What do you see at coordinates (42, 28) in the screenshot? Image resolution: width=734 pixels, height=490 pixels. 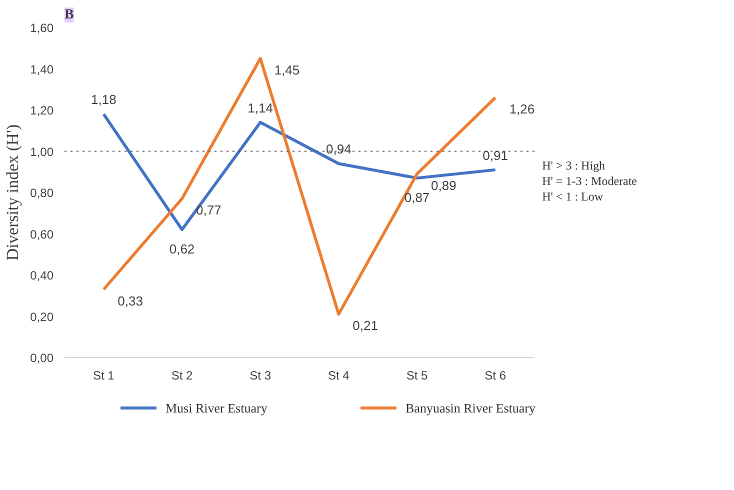 I see `y-tick-label: 1,60` at bounding box center [42, 28].